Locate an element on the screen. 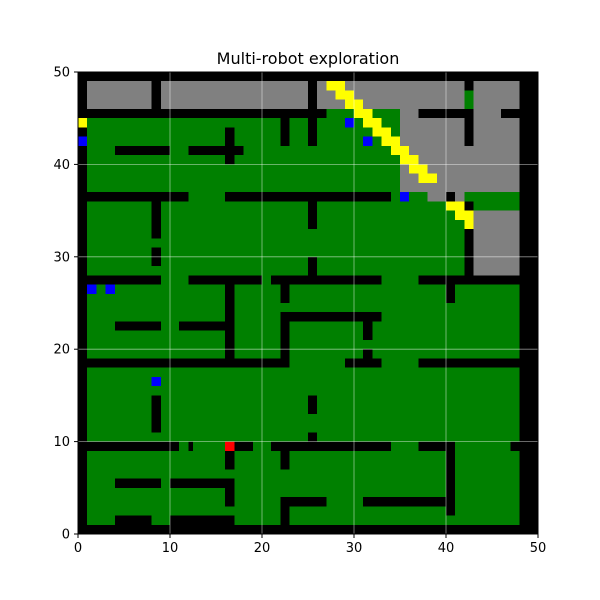 This screenshot has height=600, width=600. y-tick-label: 20 is located at coordinates (61, 350).